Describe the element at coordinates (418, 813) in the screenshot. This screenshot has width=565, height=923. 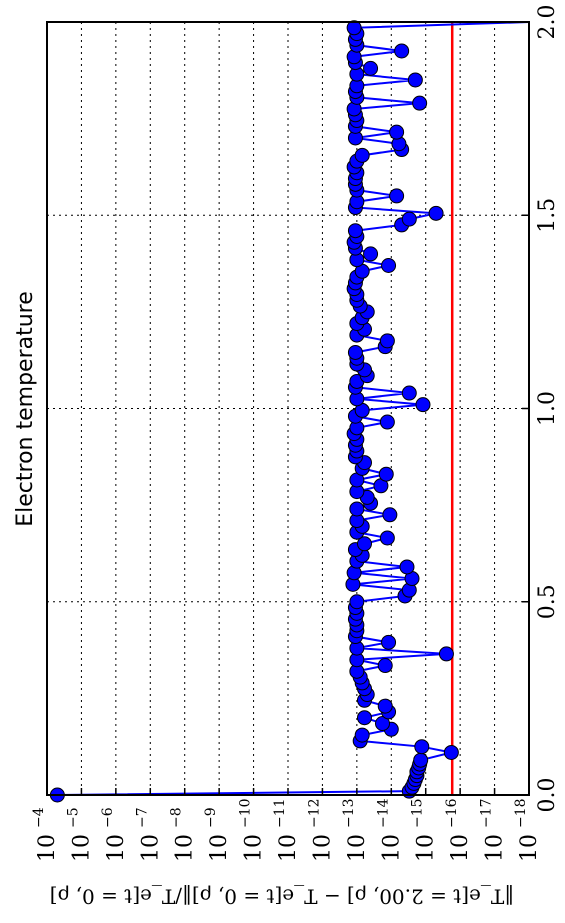
I see `y-tick-exponent: −15` at that location.